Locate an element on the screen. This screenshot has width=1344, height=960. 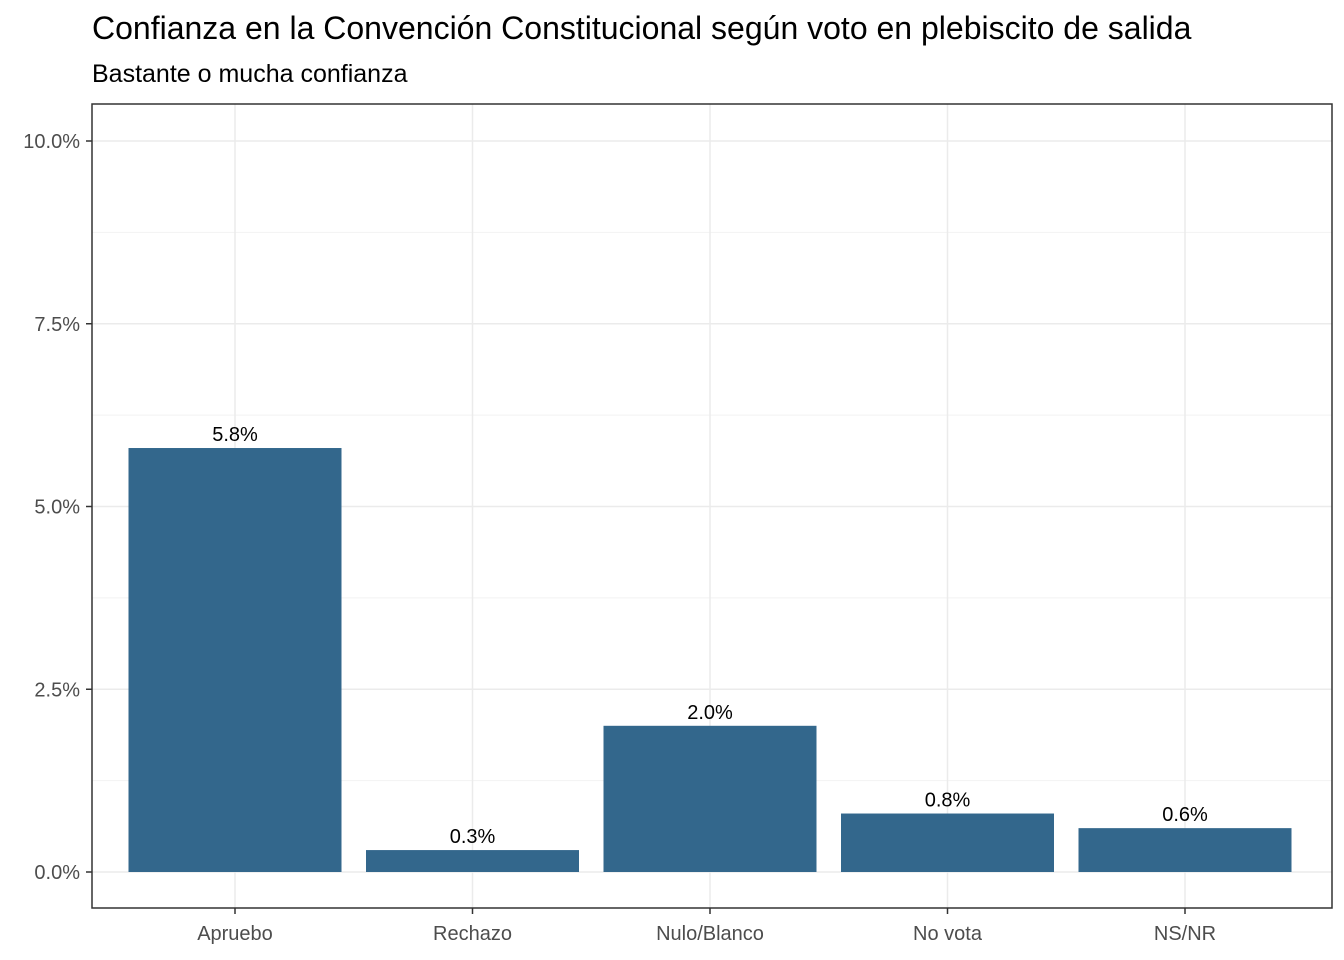
bar-rechazo is located at coordinates (472, 861).